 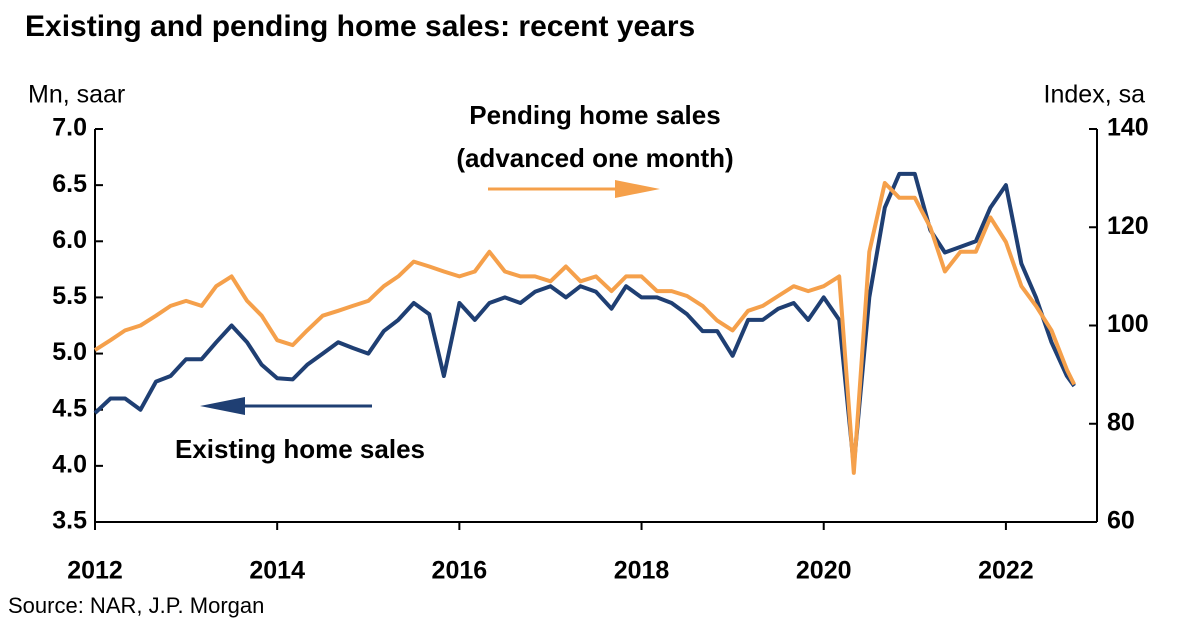 What do you see at coordinates (1121, 422) in the screenshot?
I see `y2-tick-label: 80` at bounding box center [1121, 422].